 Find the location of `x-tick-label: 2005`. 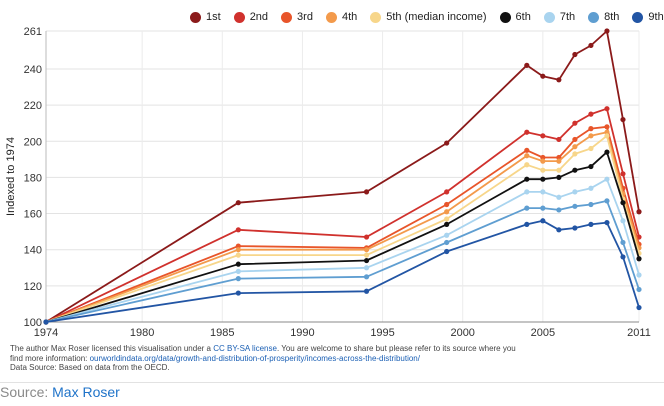

x-tick-label: 2005 is located at coordinates (543, 333).